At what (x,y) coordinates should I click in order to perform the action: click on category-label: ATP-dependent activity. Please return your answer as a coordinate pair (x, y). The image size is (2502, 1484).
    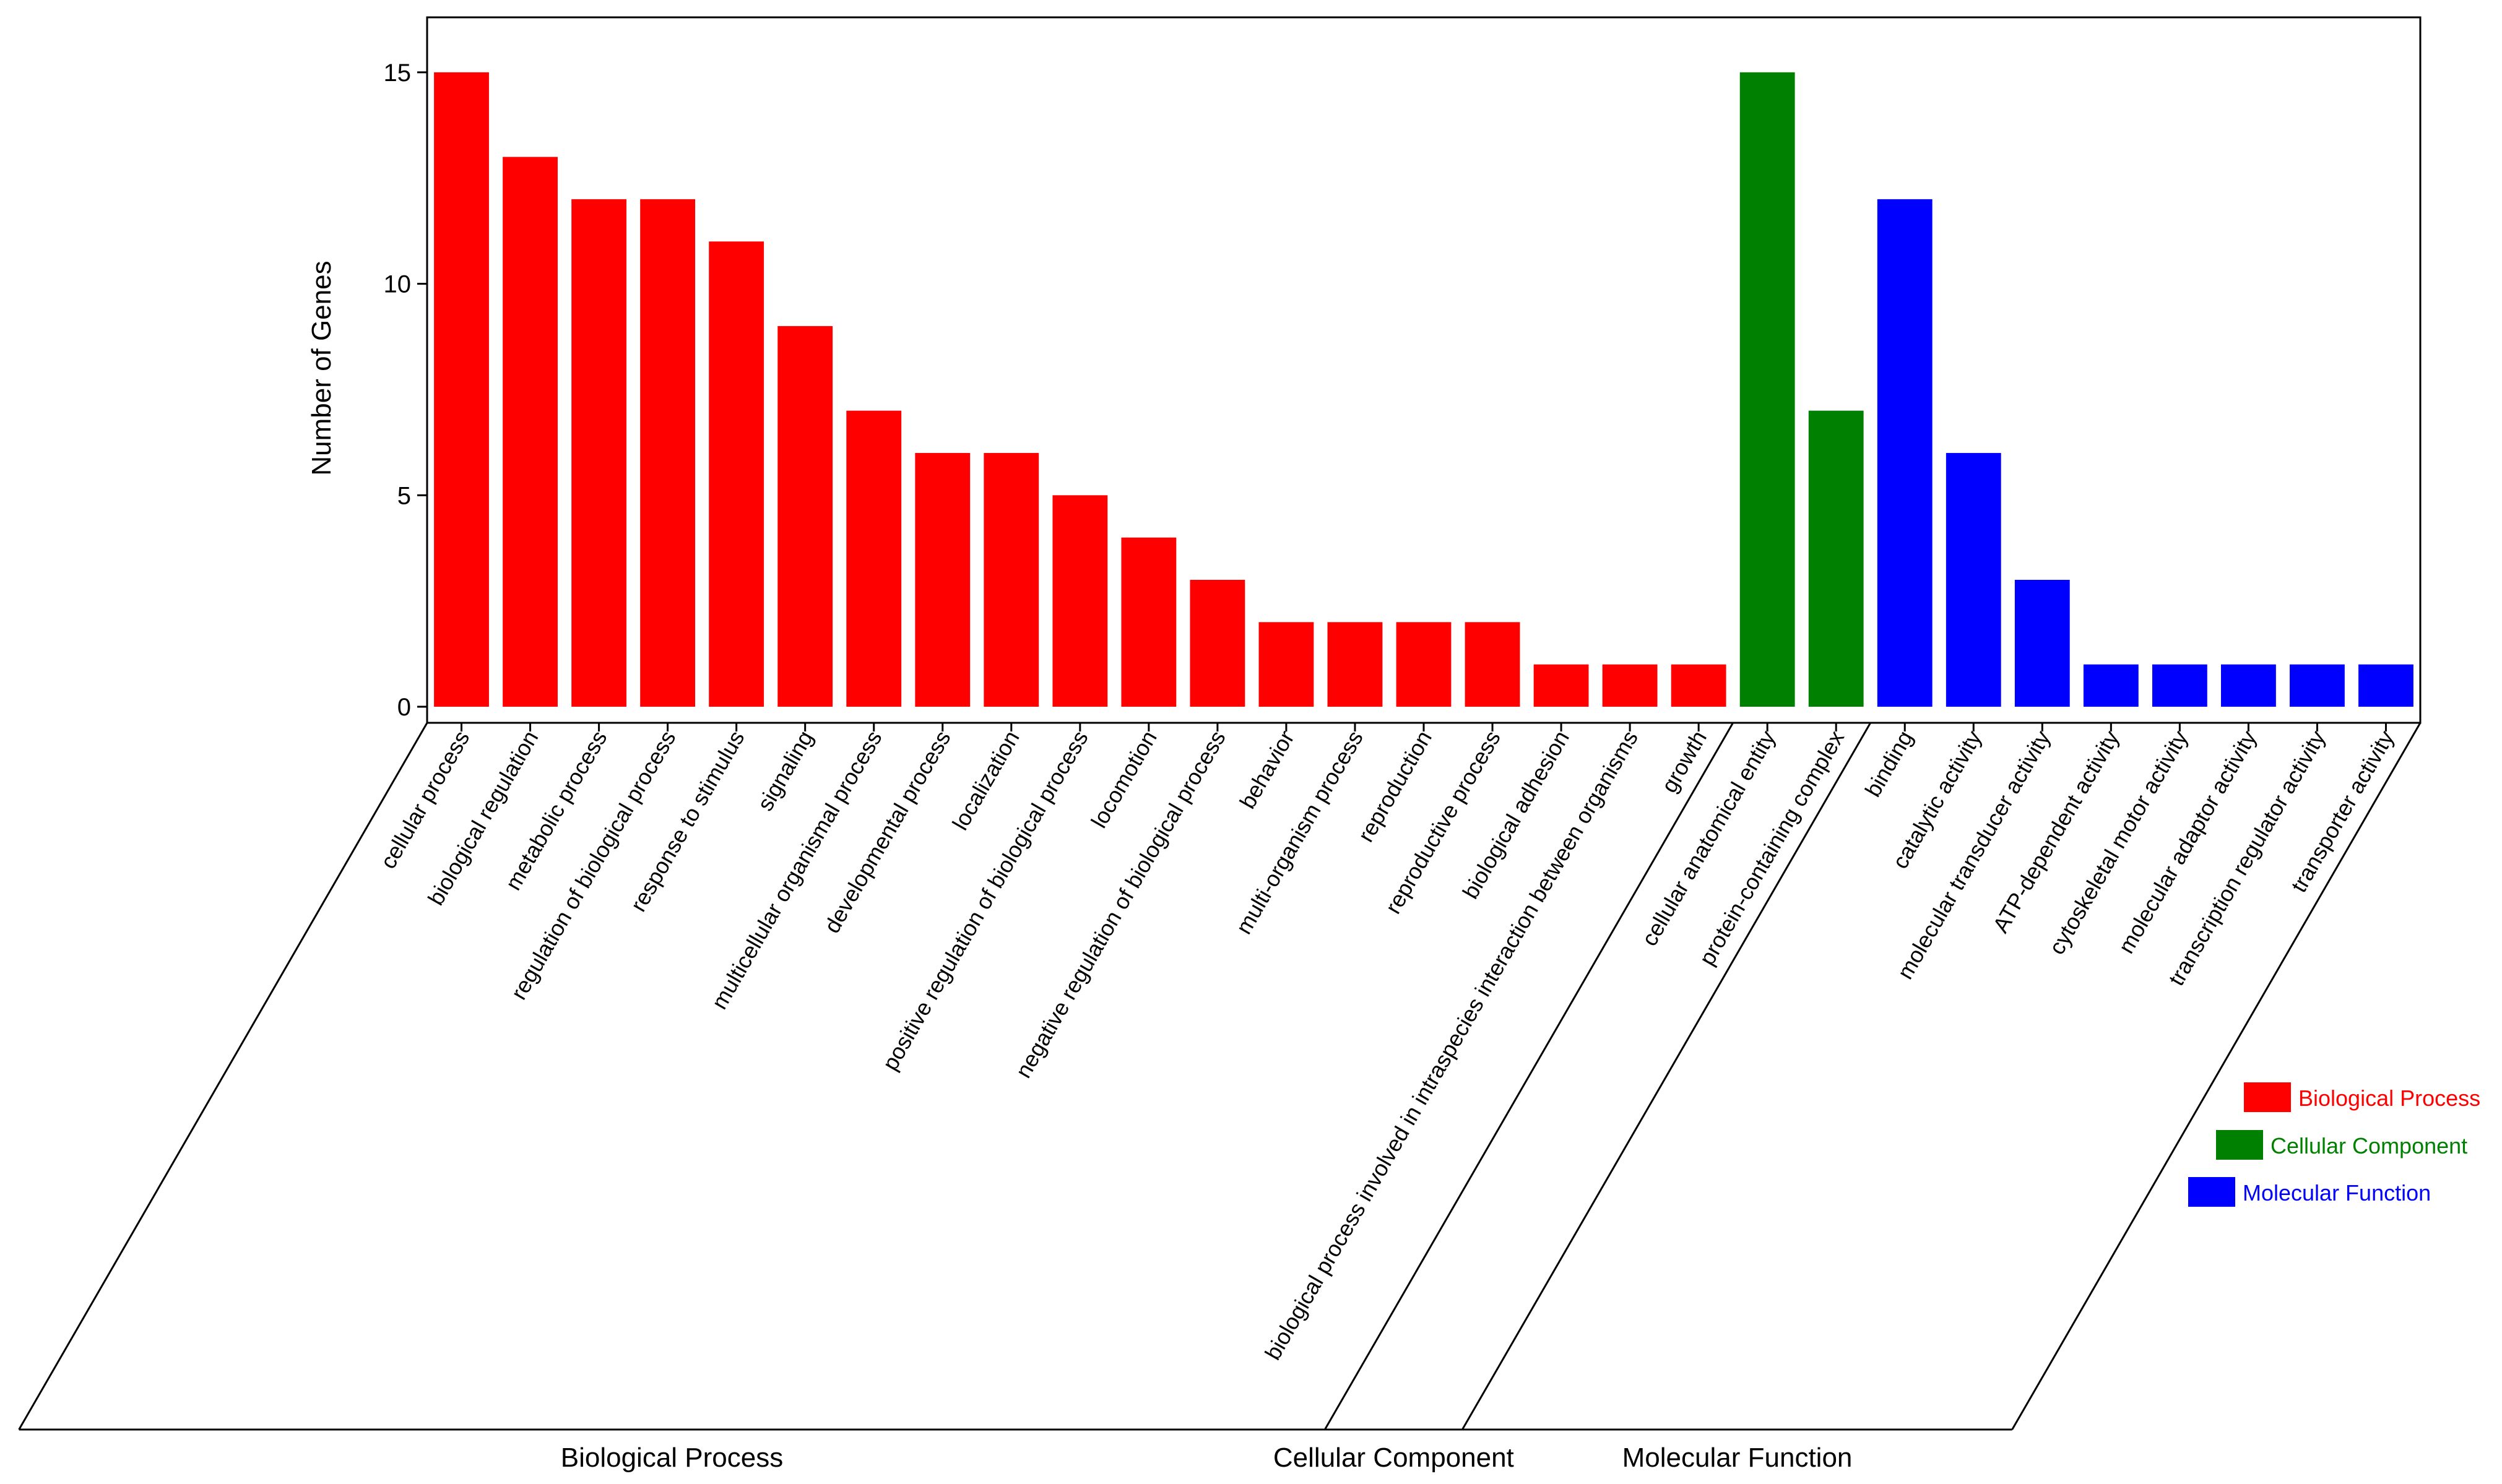
    Looking at the image, I should click on (2056, 832).